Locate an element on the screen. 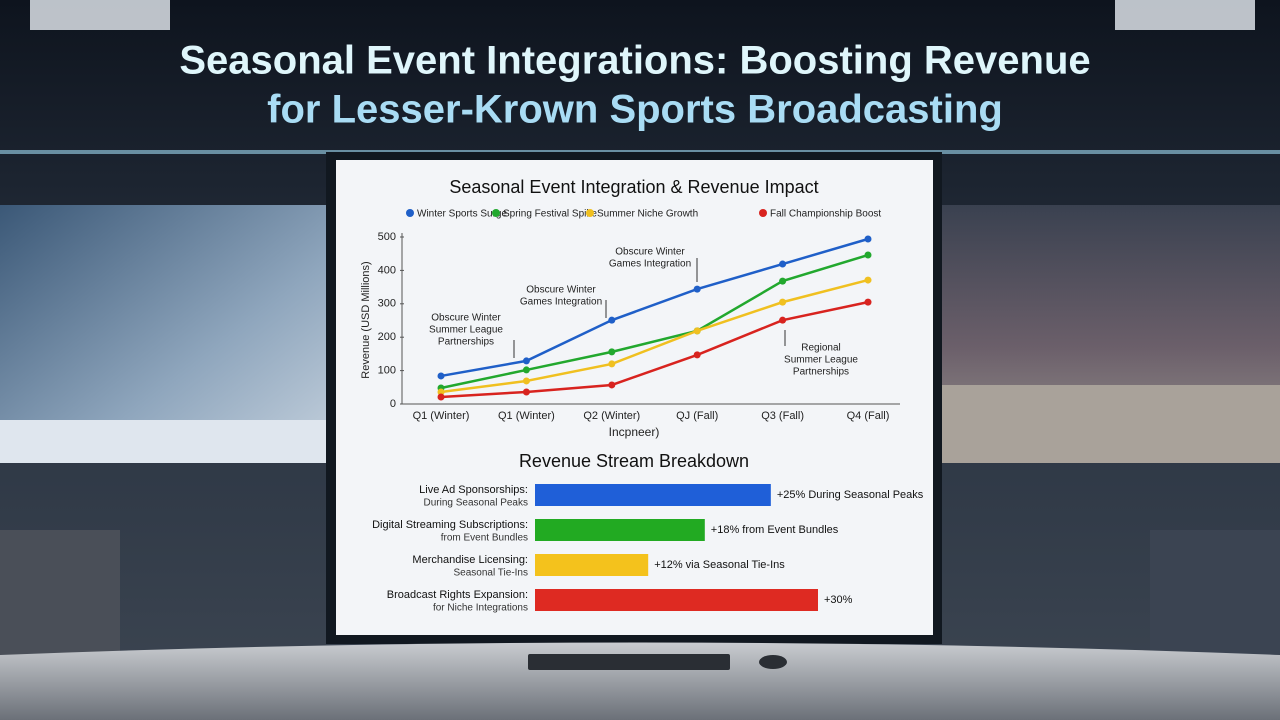 The image size is (1280, 720). x-tick-label: Q4 (Fall) is located at coordinates (868, 416).